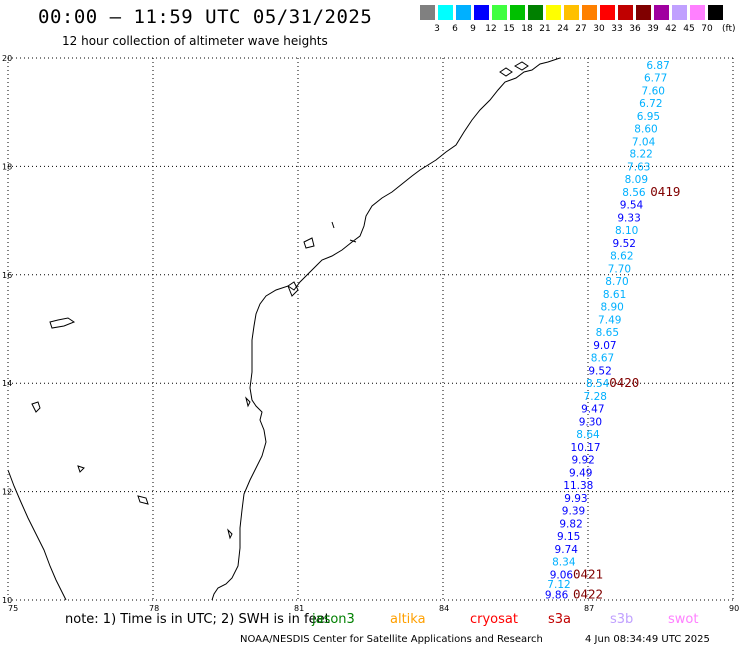  I want to click on wave-height-reading: 8.61, so click(614, 295).